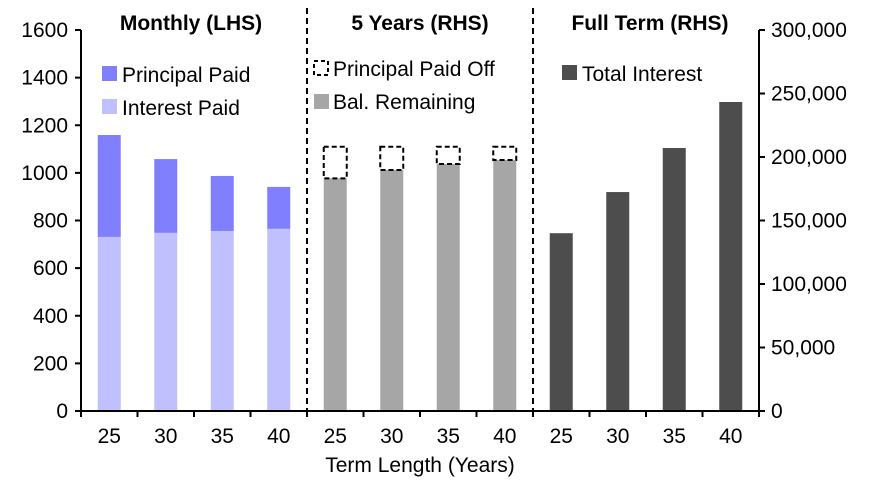 This screenshot has height=482, width=874. What do you see at coordinates (62, 411) in the screenshot?
I see `left-tick-label: 0` at bounding box center [62, 411].